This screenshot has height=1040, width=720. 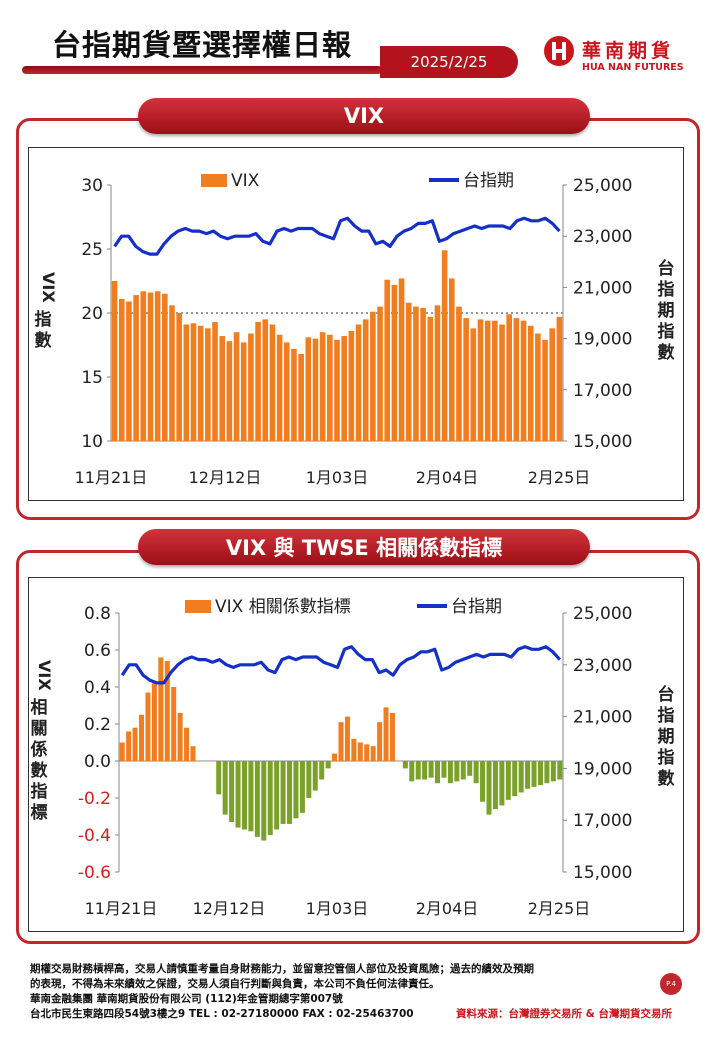 I want to click on vix-right-tick-label: 17,000, so click(x=602, y=391).